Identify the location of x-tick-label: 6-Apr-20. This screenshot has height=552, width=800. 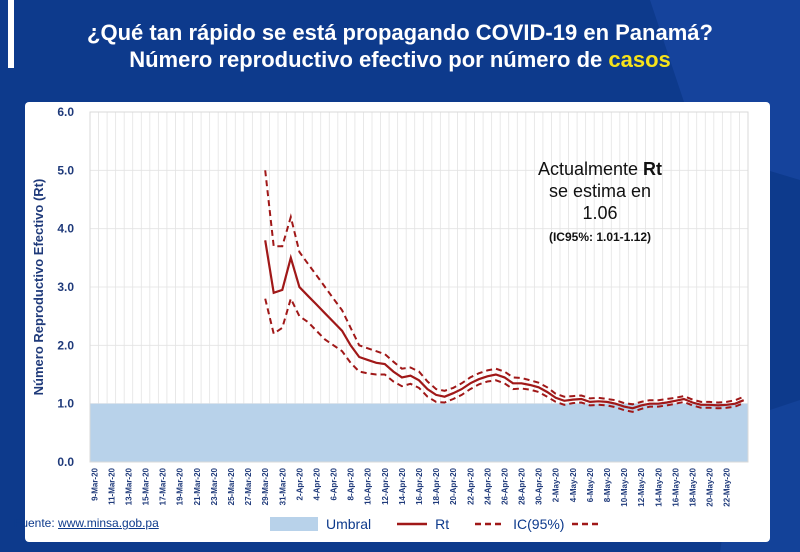
(334, 483).